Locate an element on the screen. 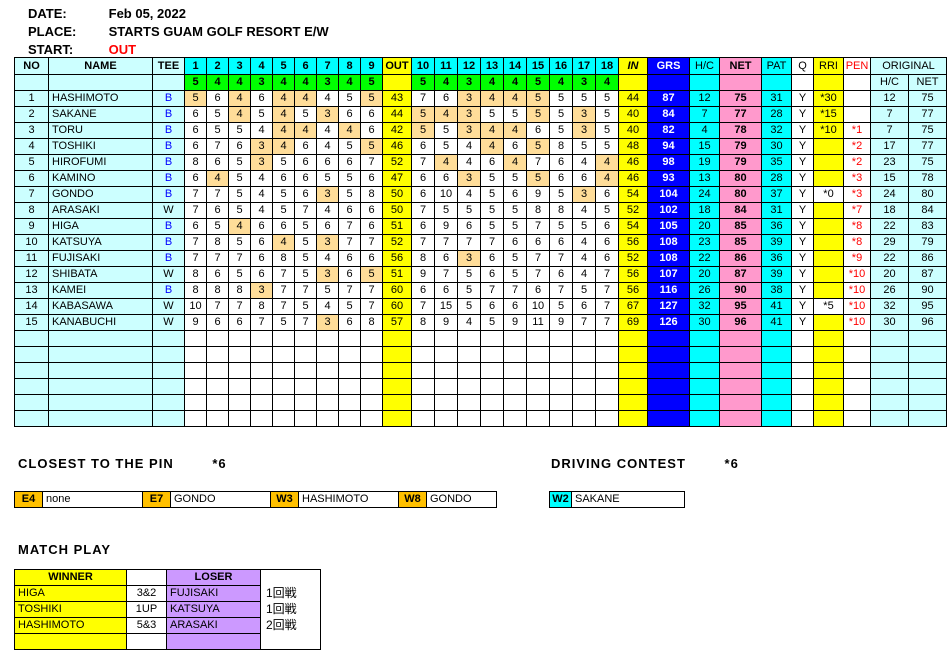  header-hole-1: 1 is located at coordinates (195, 66).